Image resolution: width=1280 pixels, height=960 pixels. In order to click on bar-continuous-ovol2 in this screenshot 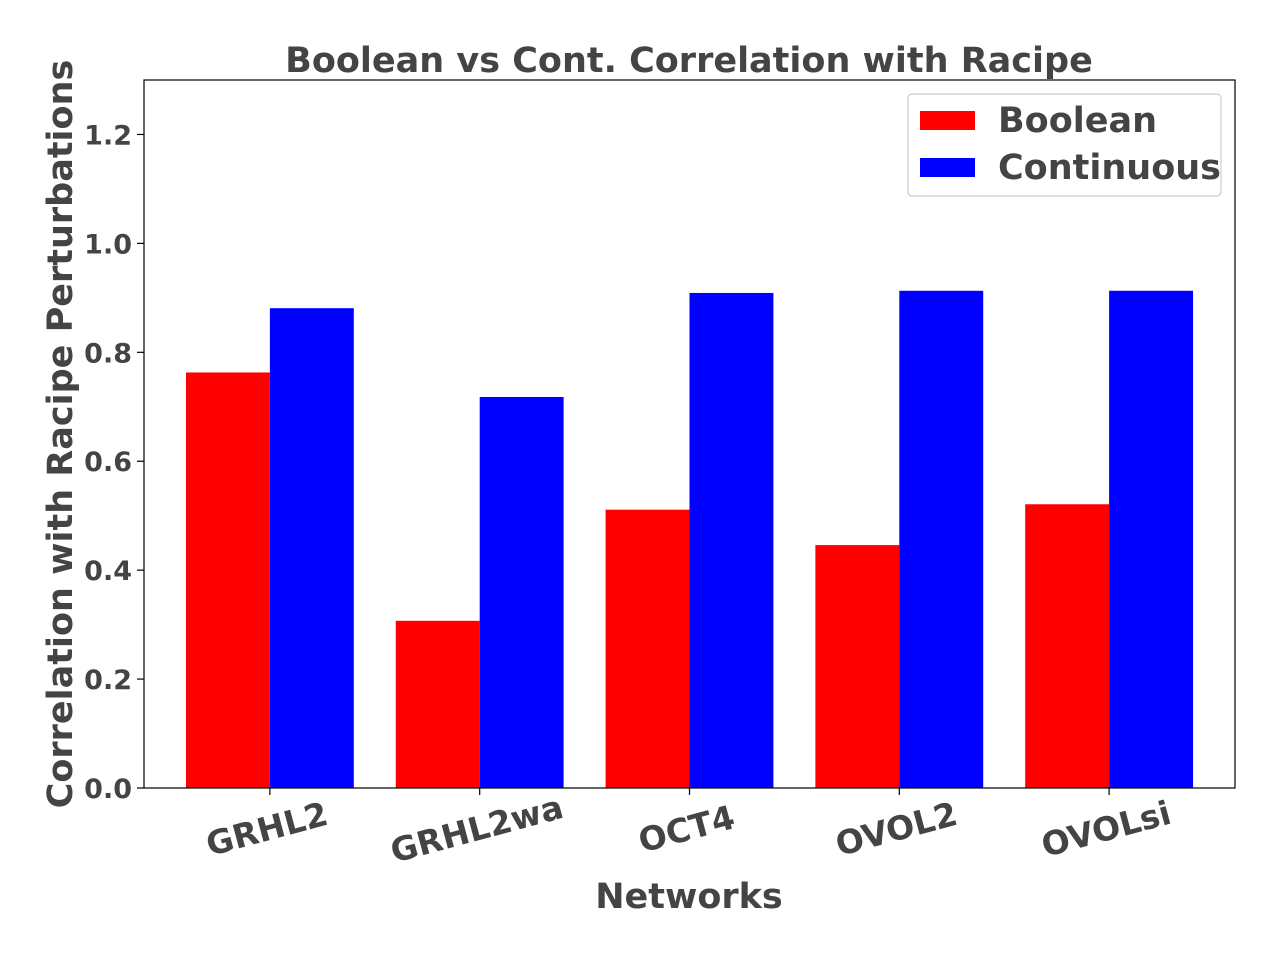, I will do `click(941, 539)`.